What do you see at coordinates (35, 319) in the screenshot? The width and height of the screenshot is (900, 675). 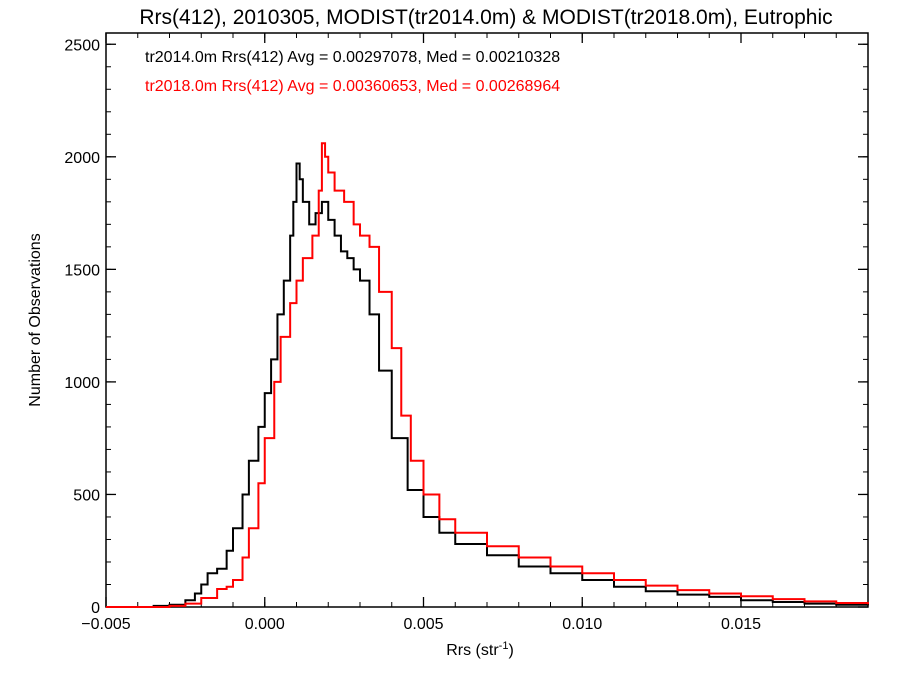 I see `y-axis-label: Number of Observations` at bounding box center [35, 319].